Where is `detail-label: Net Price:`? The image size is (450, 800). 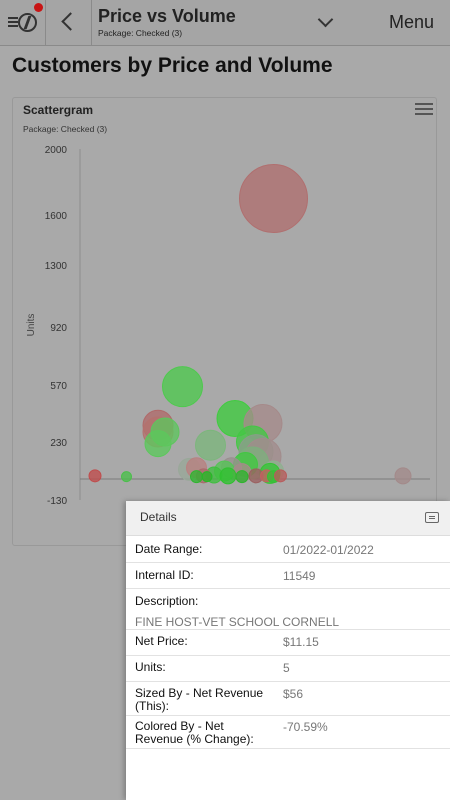 detail-label: Net Price: is located at coordinates (161, 641).